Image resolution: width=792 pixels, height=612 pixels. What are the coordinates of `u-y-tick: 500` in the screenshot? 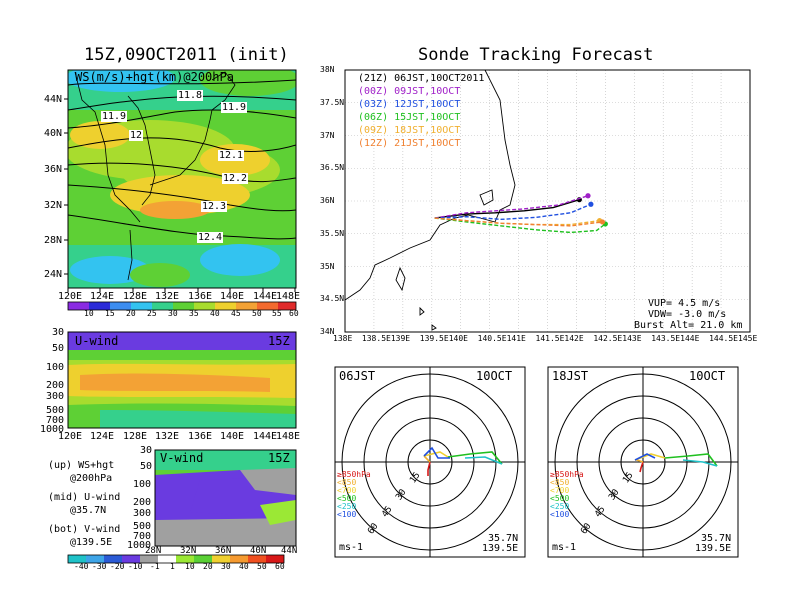 It's located at (55, 410).